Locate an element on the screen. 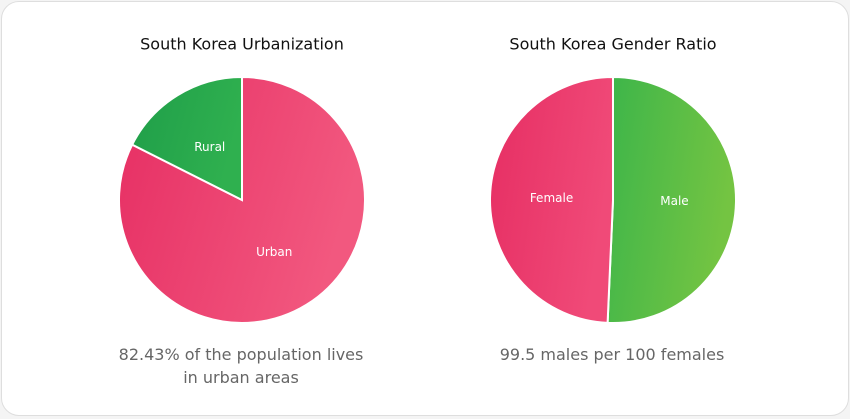 The height and width of the screenshot is (419, 850). slice-label: Female is located at coordinates (551, 198).